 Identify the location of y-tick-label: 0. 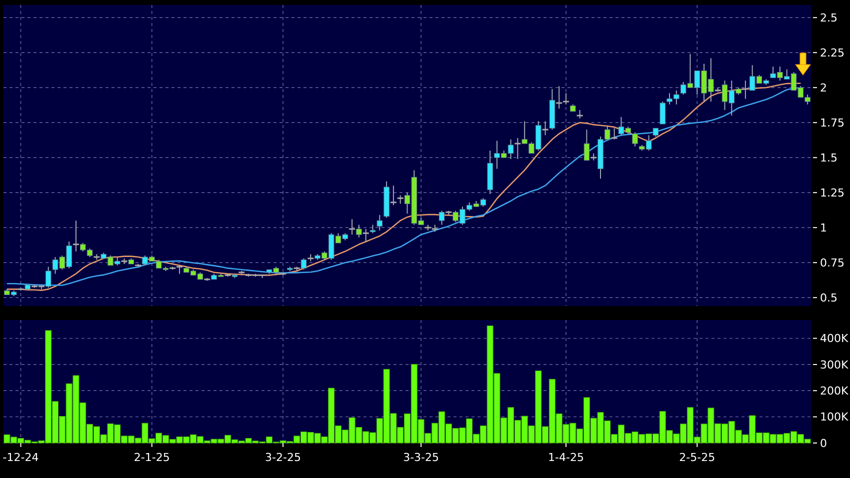
(823, 443).